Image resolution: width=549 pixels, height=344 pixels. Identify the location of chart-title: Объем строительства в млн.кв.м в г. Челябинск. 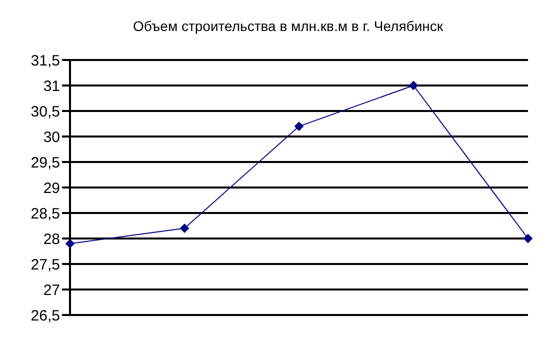
(288, 26).